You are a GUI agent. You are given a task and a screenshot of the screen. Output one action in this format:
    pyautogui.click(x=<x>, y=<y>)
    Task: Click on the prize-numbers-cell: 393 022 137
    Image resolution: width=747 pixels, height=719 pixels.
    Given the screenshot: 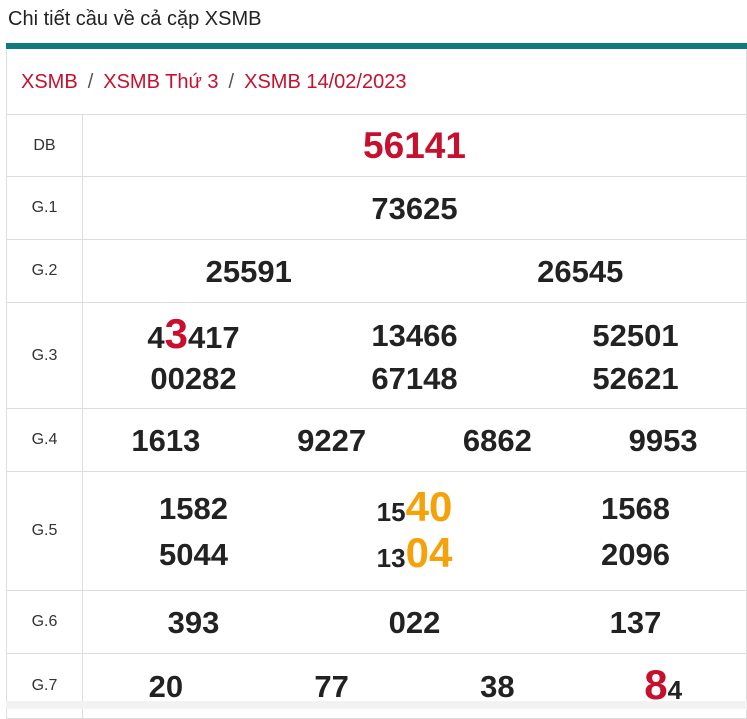 What is the action you would take?
    pyautogui.click(x=414, y=622)
    